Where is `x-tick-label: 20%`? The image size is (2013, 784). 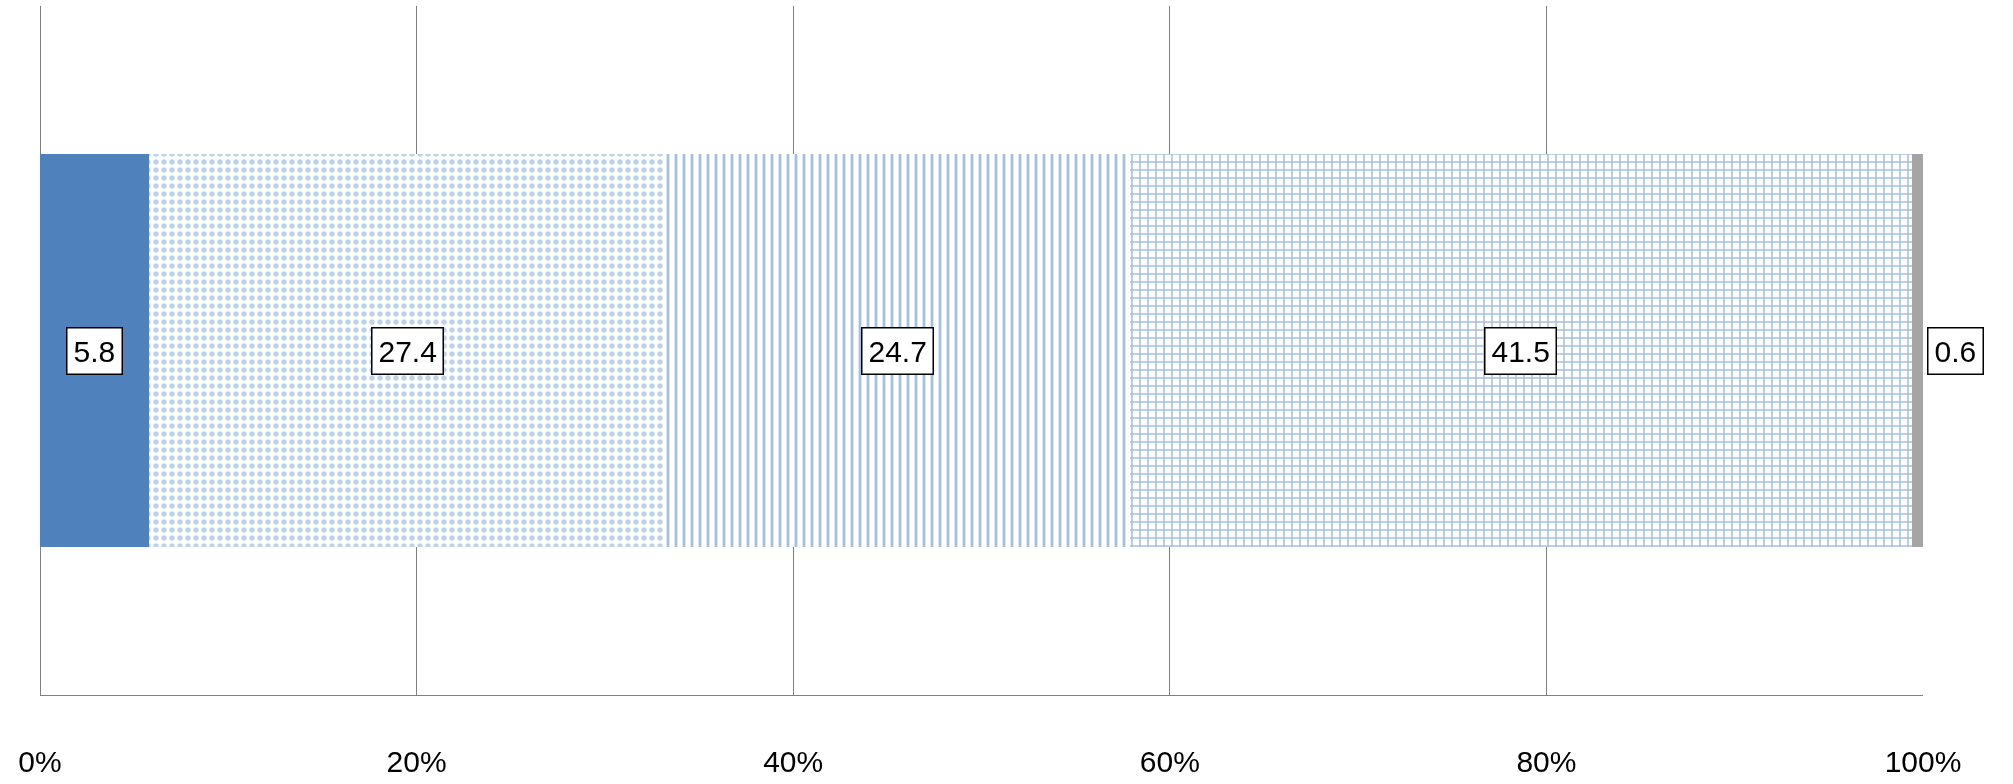
x-tick-label: 20% is located at coordinates (416, 762).